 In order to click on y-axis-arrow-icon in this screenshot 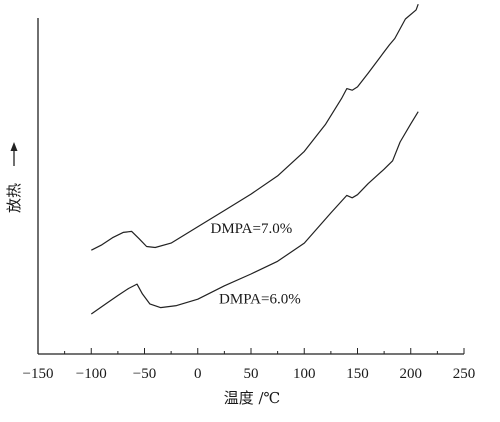, I will do `click(14, 154)`.